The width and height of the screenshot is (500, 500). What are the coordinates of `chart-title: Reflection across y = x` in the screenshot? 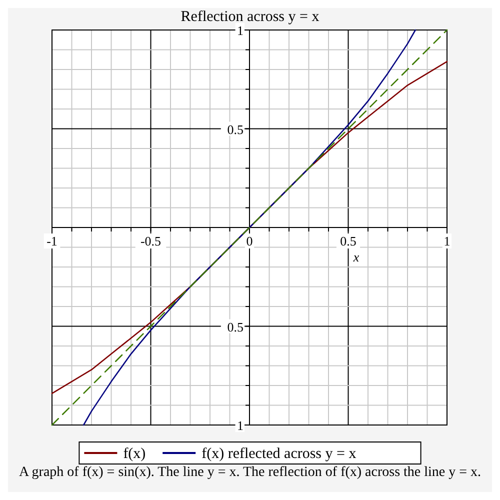 It's located at (250, 17).